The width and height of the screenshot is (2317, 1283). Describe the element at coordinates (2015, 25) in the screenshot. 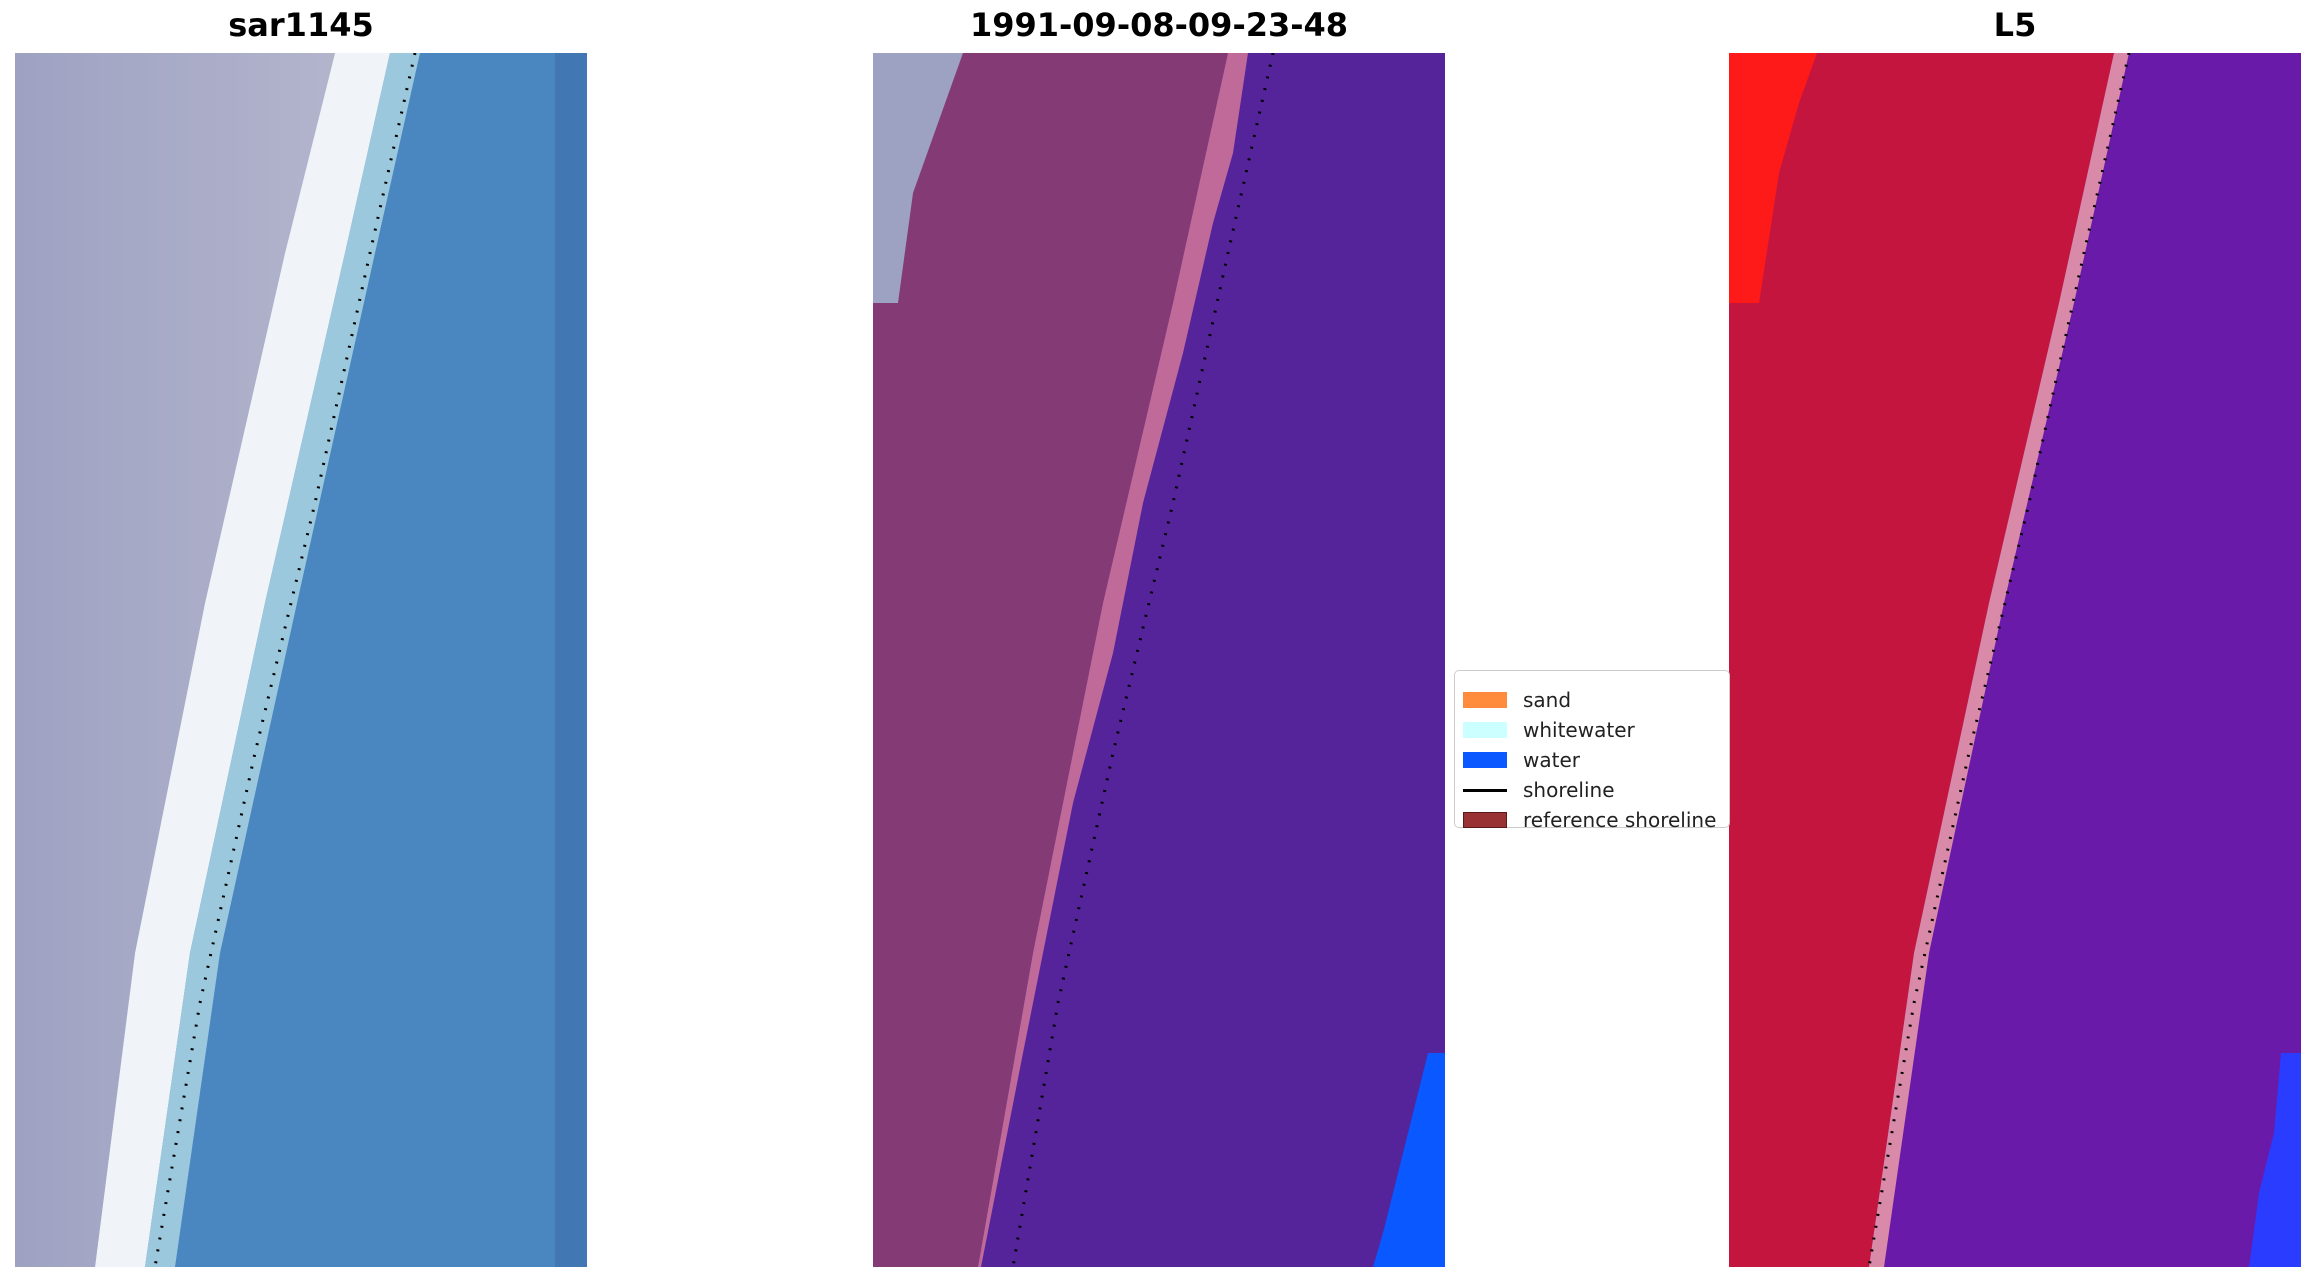

I see `panel-title: L5` at that location.